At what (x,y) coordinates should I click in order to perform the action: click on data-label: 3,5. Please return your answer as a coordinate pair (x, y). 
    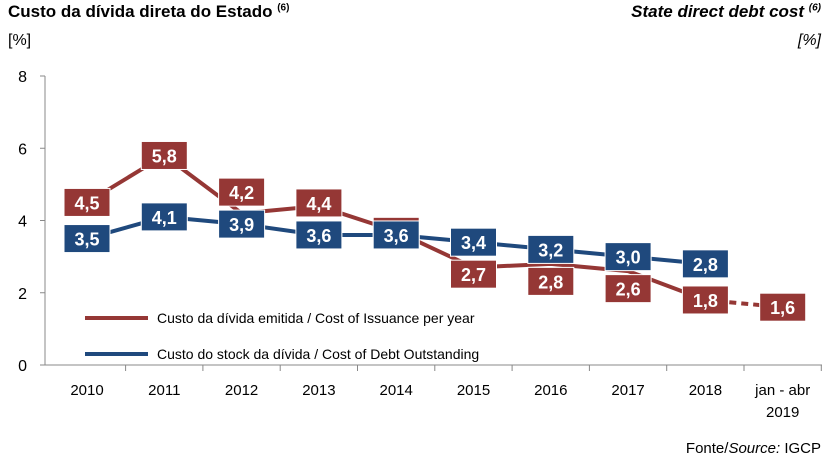
    Looking at the image, I should click on (86, 240).